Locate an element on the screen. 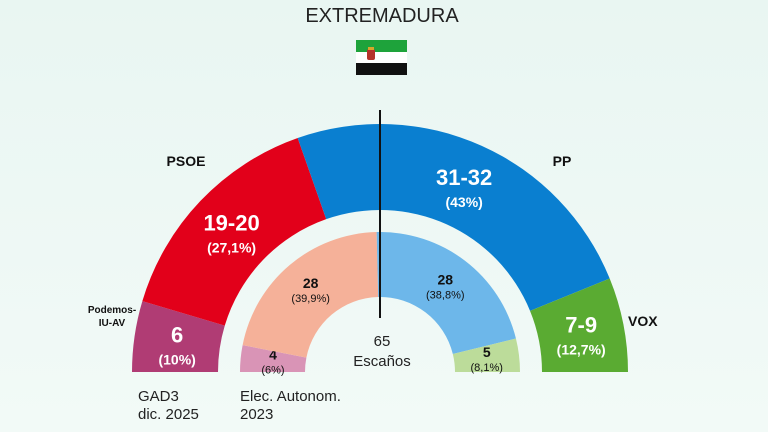 This screenshot has width=768, height=432. party-name-podemos-iu-av: Podemos-IU-AV is located at coordinates (112, 317).